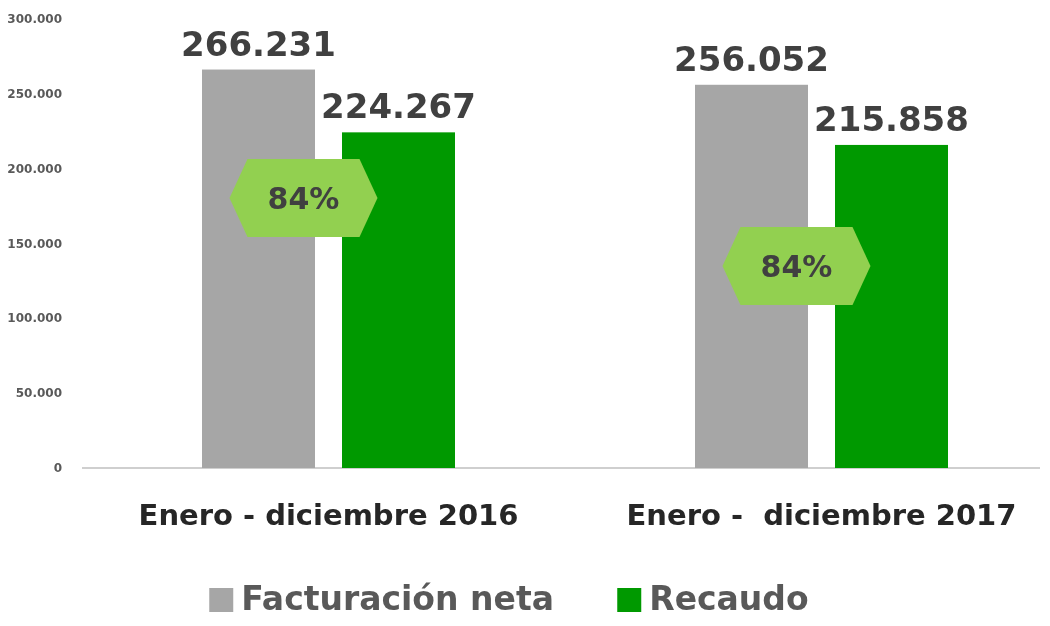 The image size is (1050, 626). I want to click on y-tick-label: 200.000, so click(34, 168).